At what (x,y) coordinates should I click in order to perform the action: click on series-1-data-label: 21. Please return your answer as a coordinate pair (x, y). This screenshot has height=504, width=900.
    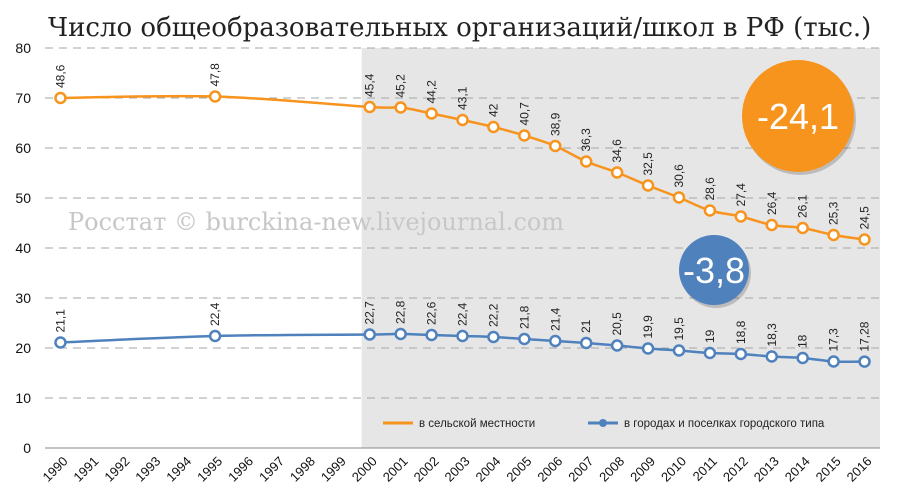
    Looking at the image, I should click on (586, 326).